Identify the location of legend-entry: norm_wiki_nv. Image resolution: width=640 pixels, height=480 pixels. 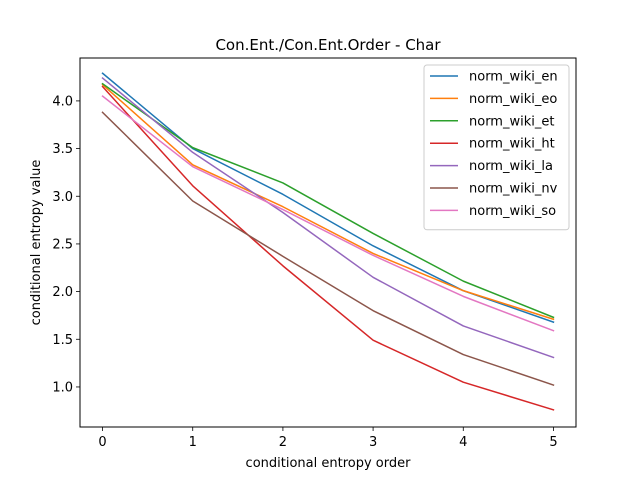
(513, 189).